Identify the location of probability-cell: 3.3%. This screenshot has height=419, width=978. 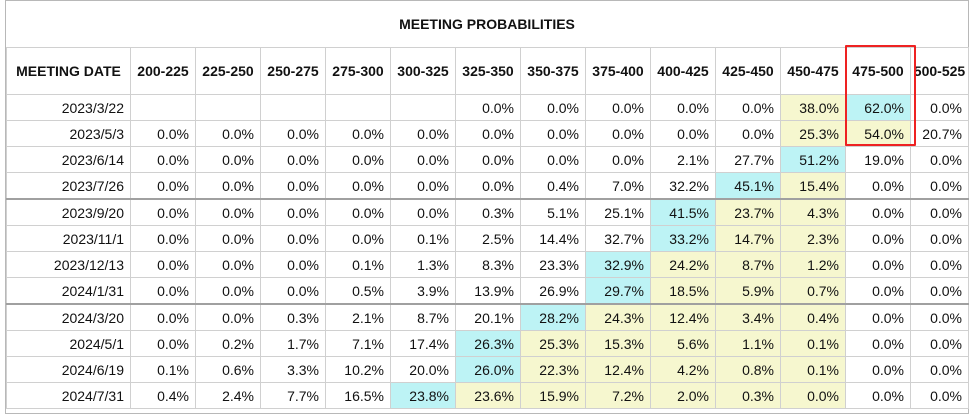
(293, 369).